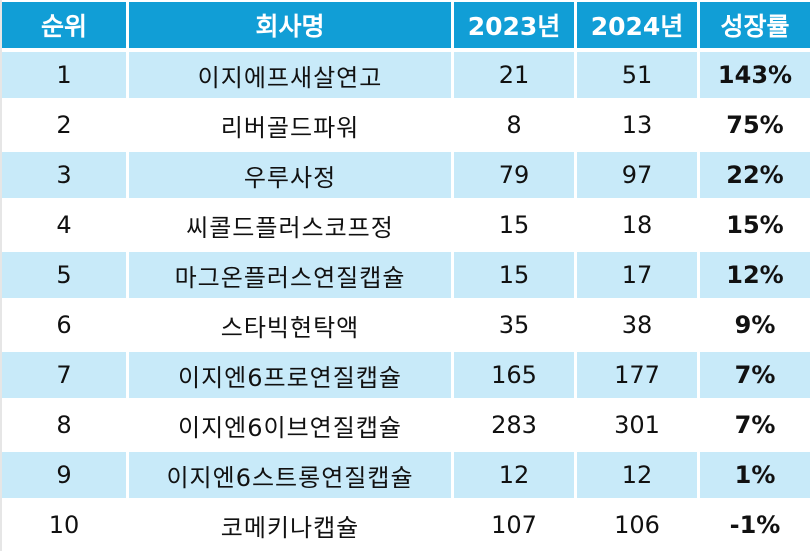  I want to click on rank-cell: 5, so click(64, 275).